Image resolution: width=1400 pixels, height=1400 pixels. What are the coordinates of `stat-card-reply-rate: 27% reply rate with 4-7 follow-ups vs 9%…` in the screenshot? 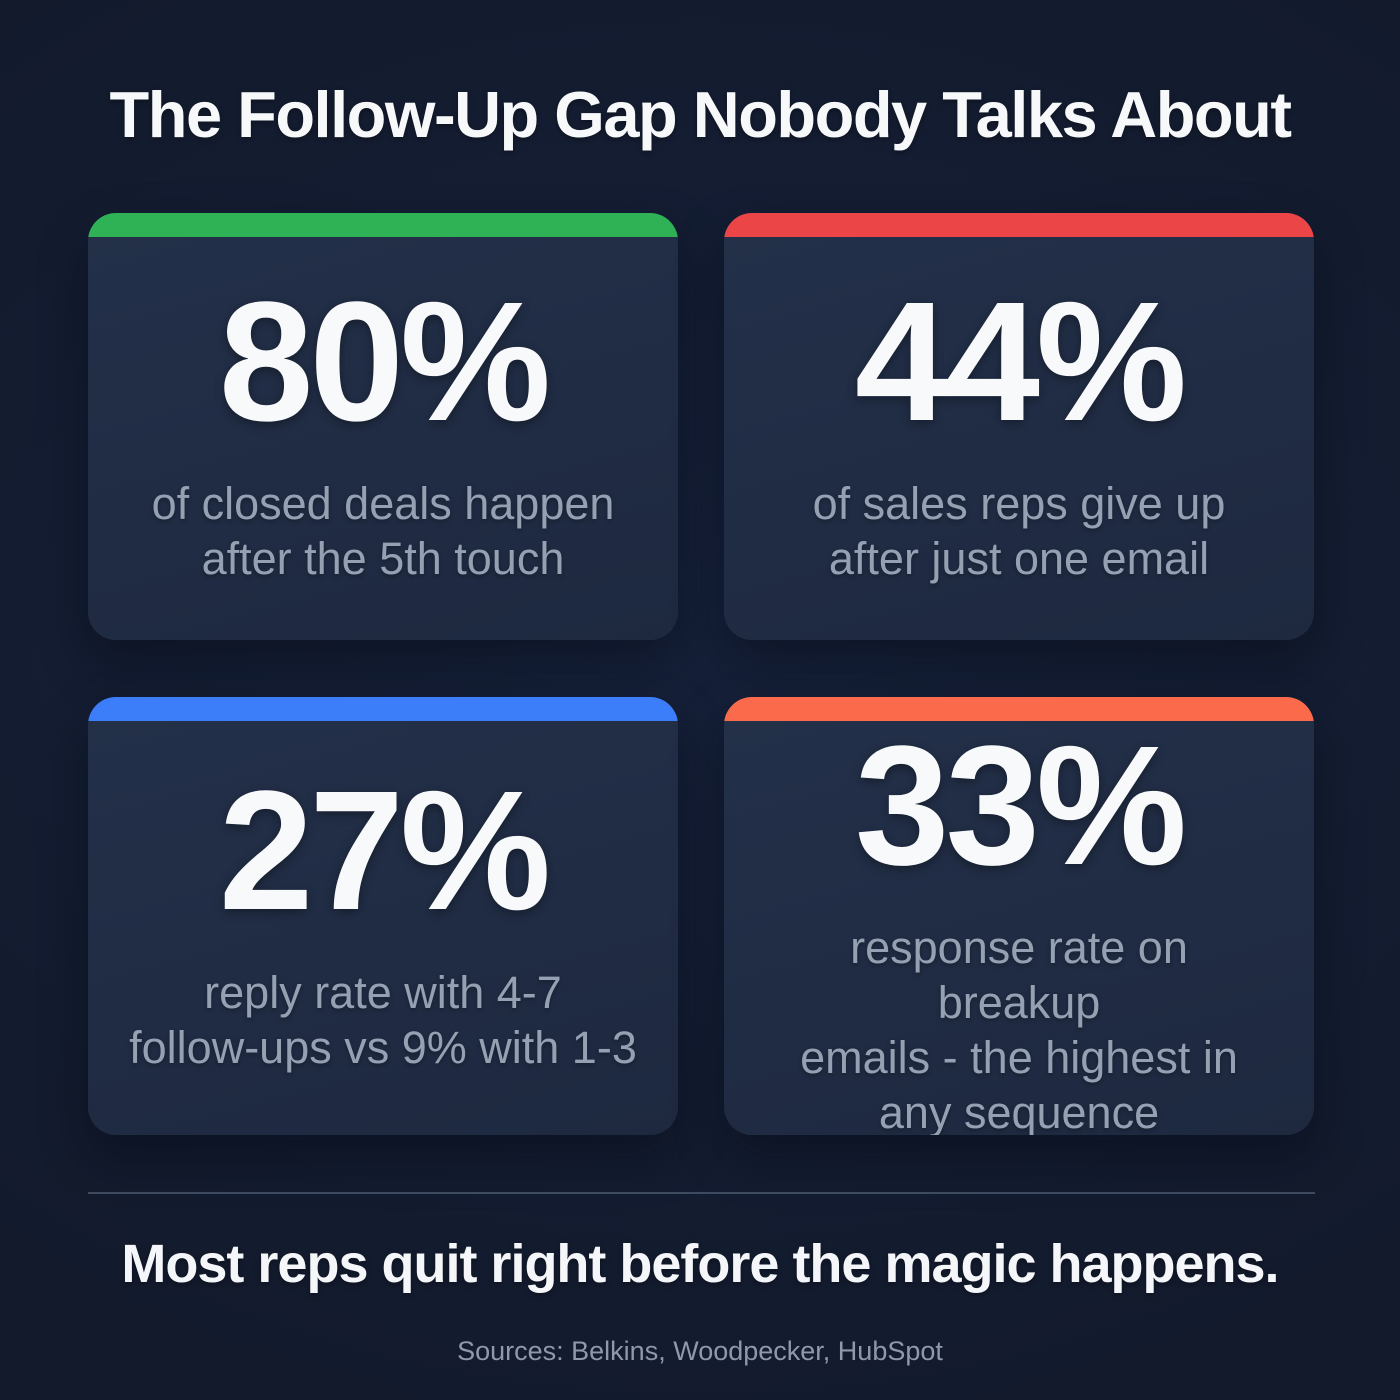 It's located at (383, 916).